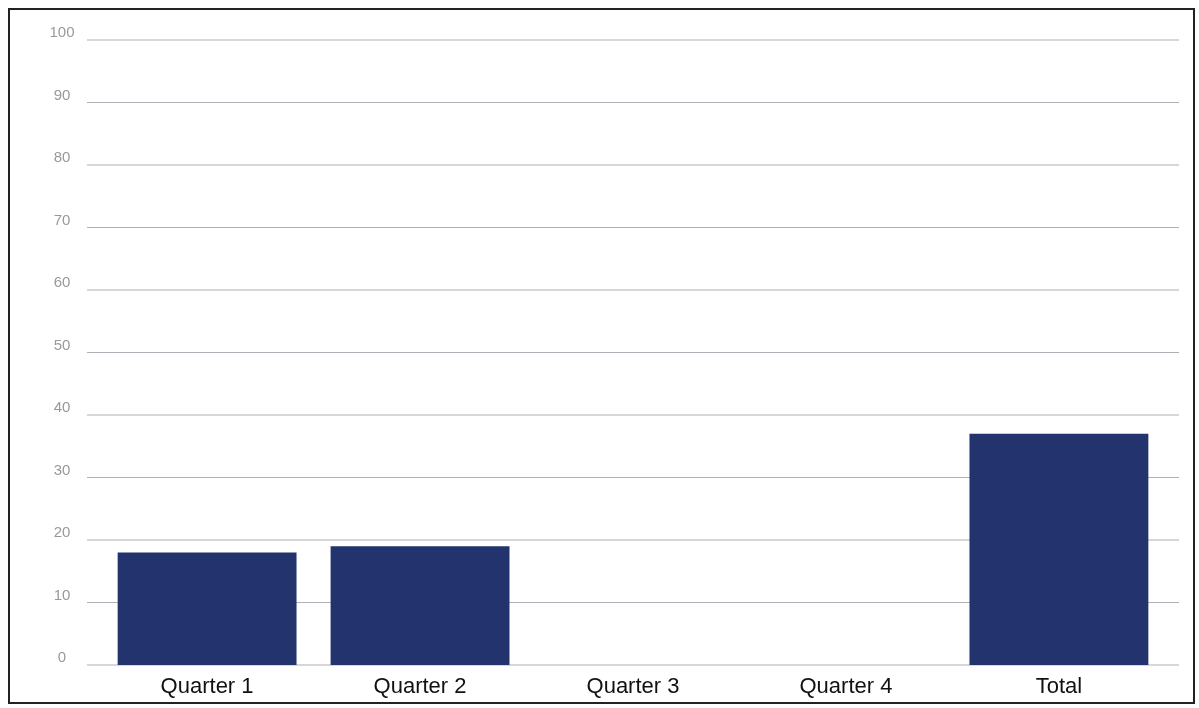 This screenshot has height=708, width=1199. What do you see at coordinates (62, 469) in the screenshot?
I see `y-tick-label: 30` at bounding box center [62, 469].